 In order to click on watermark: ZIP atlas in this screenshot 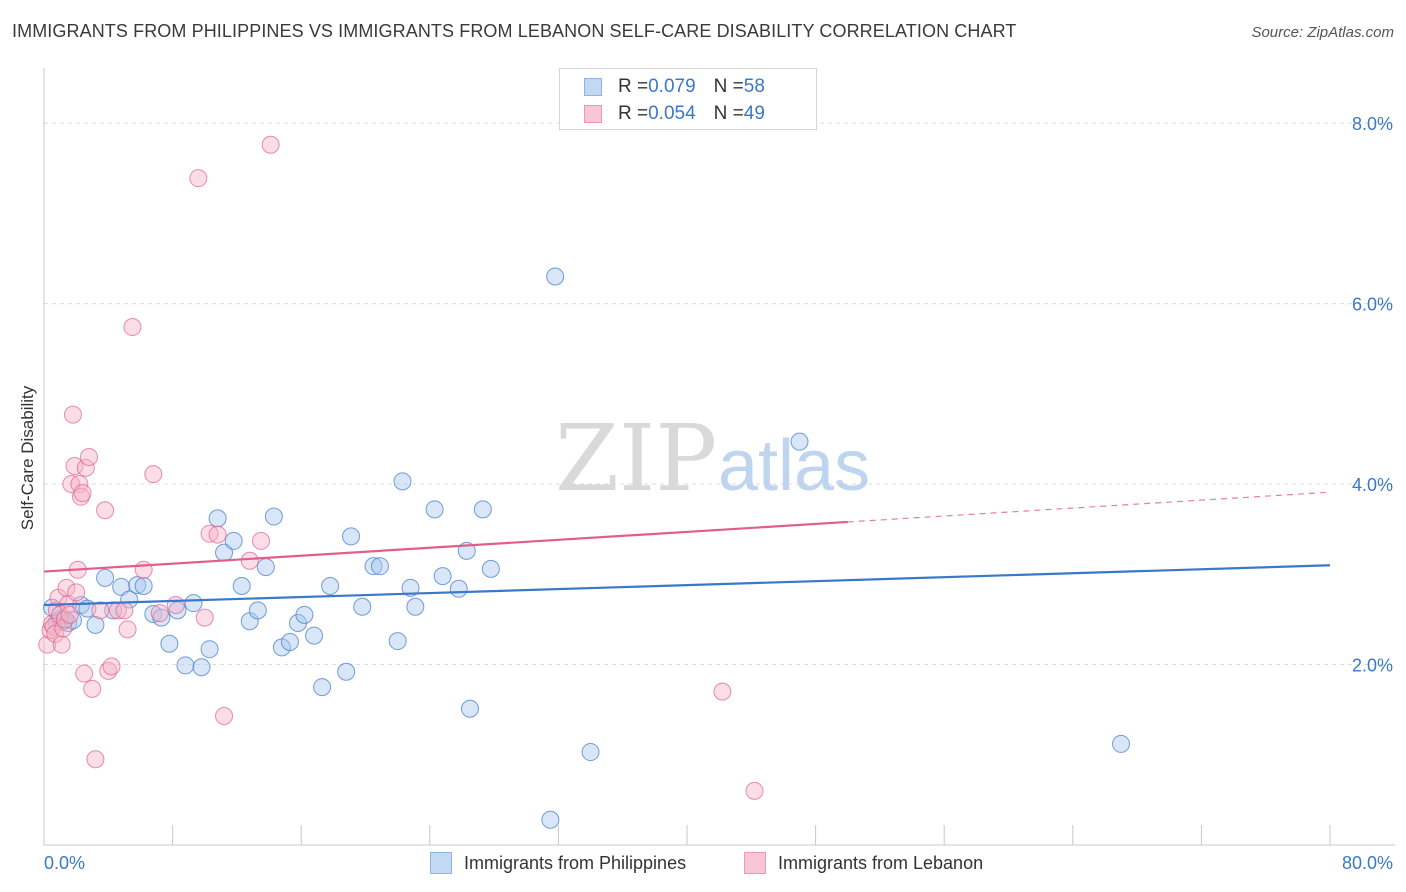, I will do `click(712, 458)`.